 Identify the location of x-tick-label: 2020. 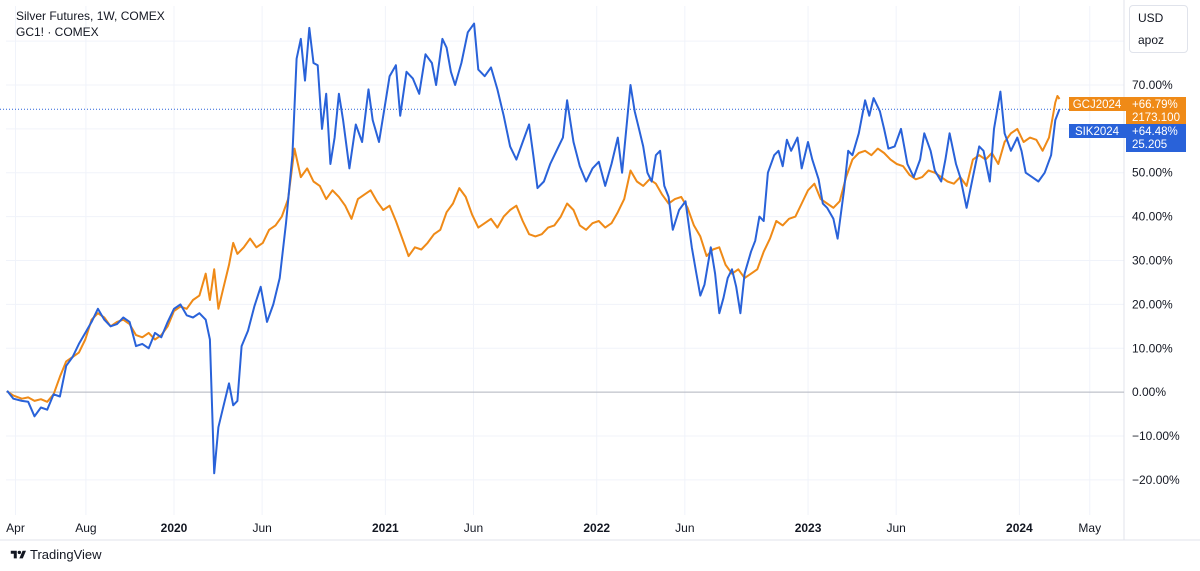
(174, 528).